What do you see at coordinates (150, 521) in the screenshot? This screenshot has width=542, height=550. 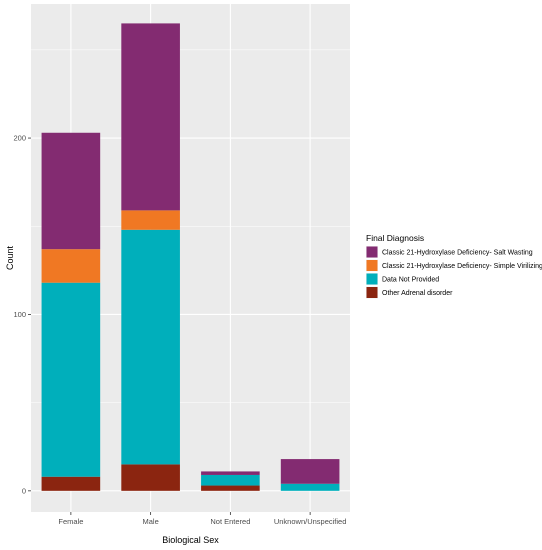 I see `x-tick-label: Male` at bounding box center [150, 521].